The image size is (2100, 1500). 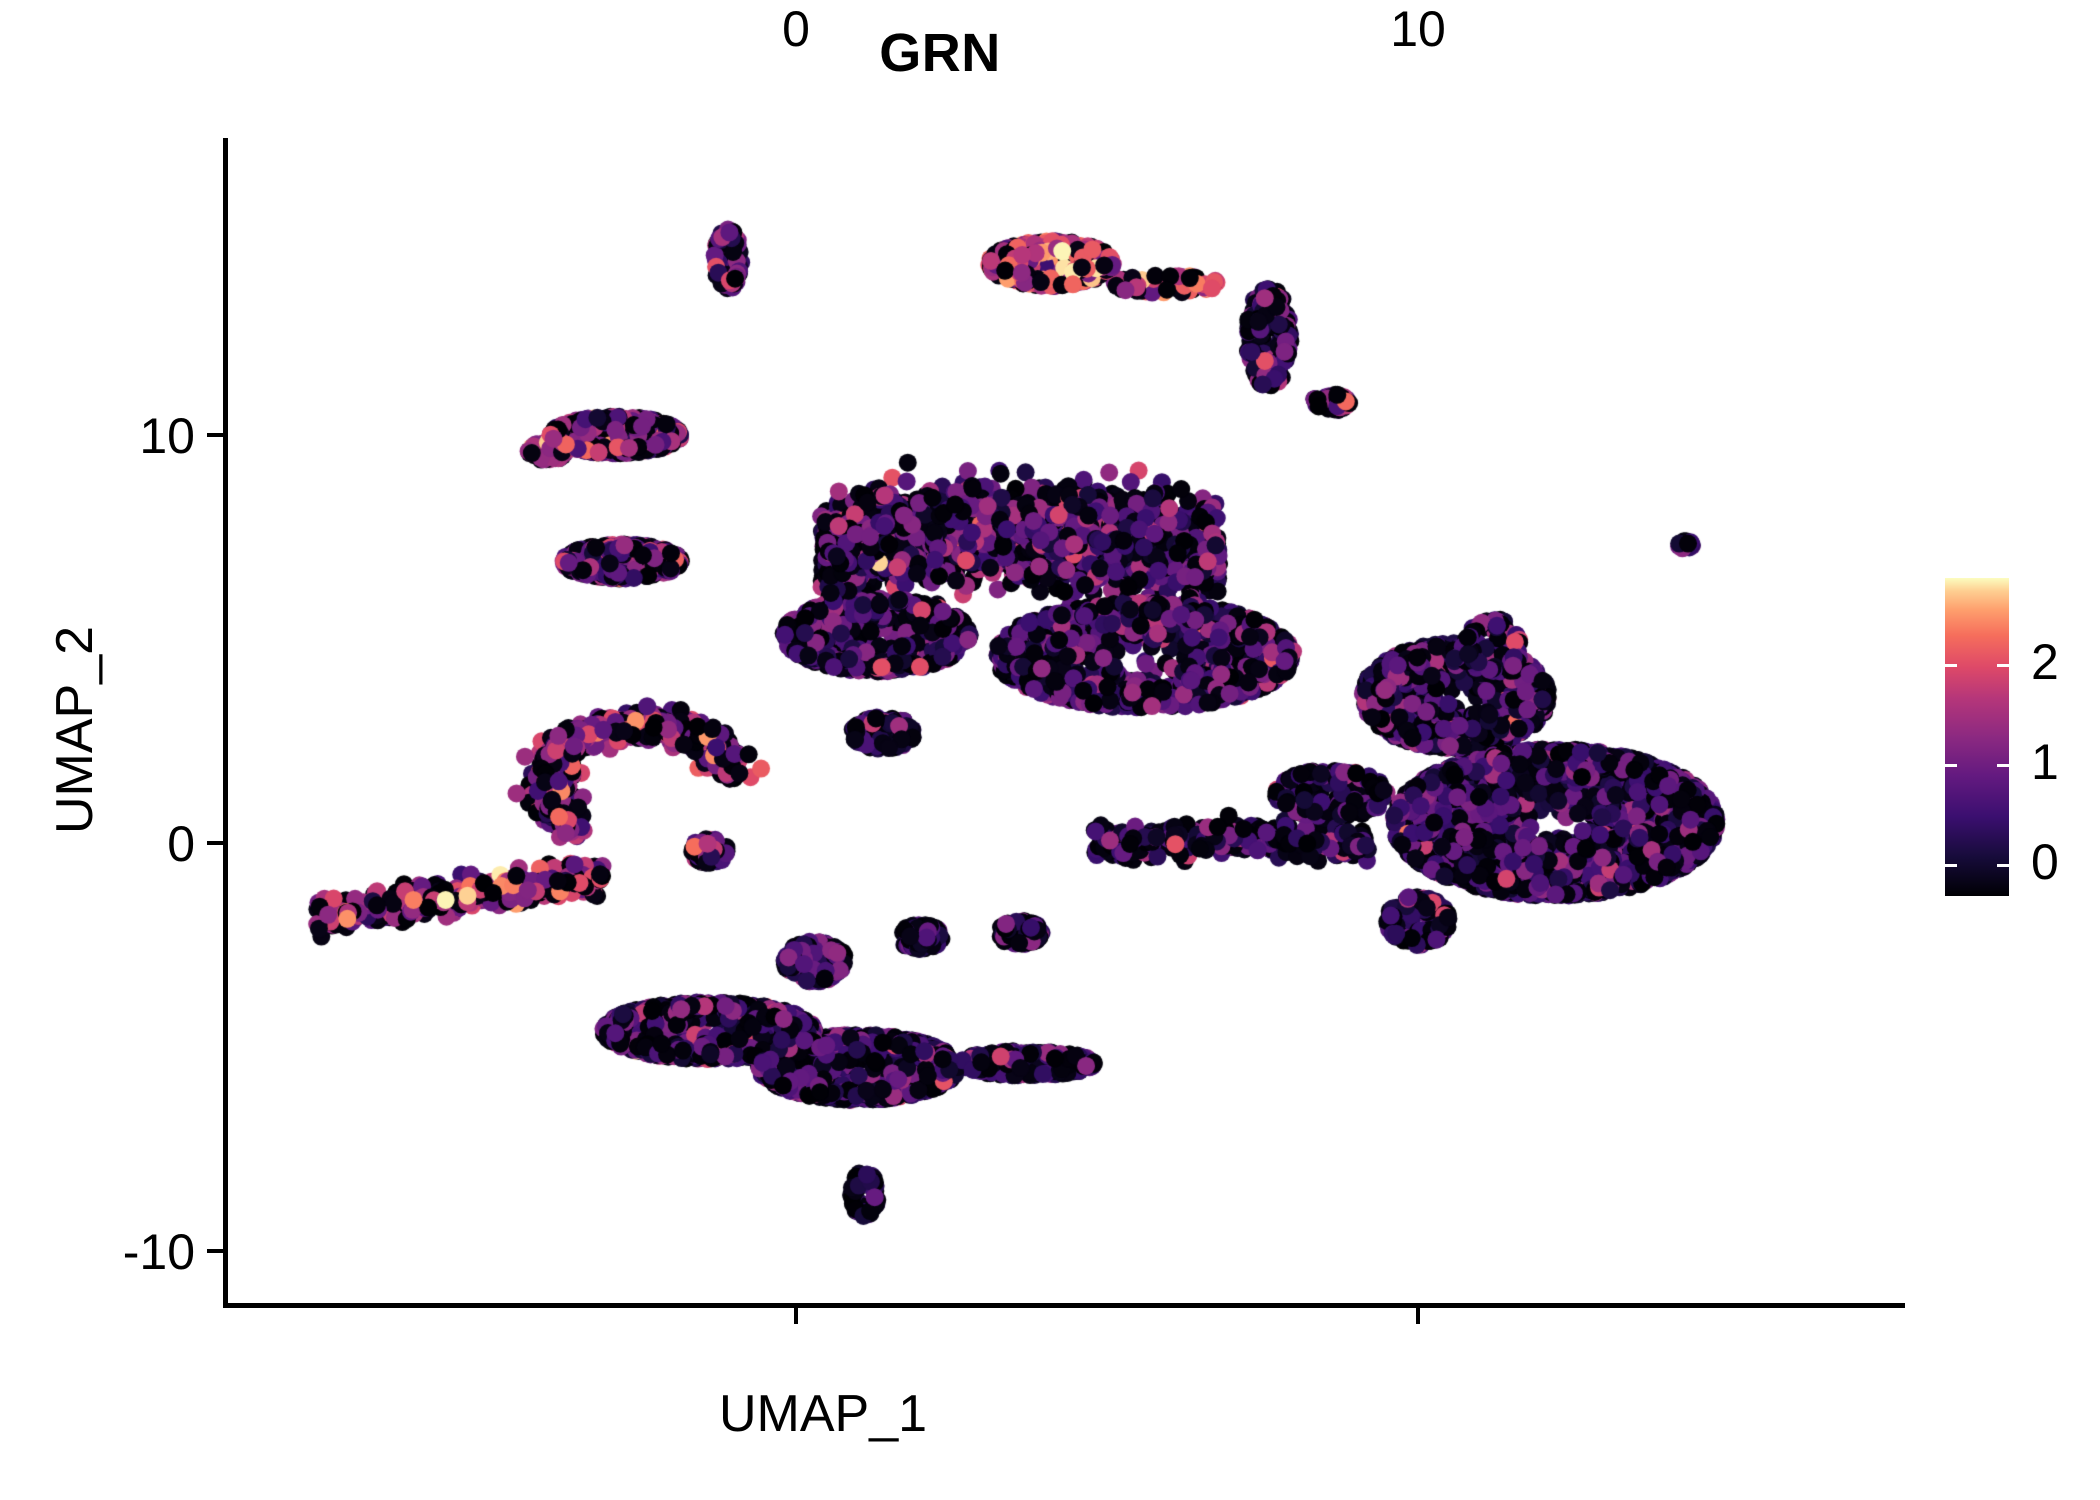 What do you see at coordinates (2045, 862) in the screenshot?
I see `colorbar-label-0: 0` at bounding box center [2045, 862].